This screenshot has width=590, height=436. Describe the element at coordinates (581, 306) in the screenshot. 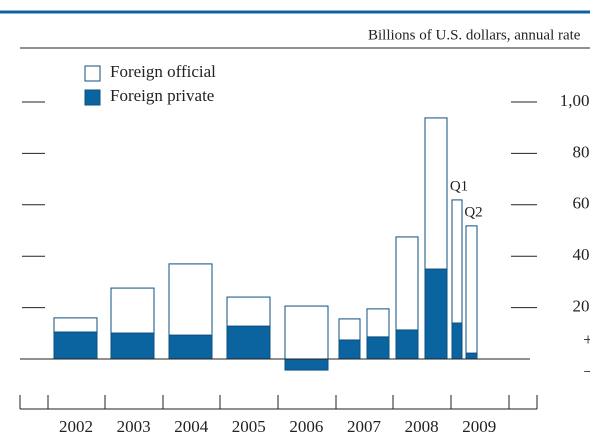

I see `y-tick-label: 200` at that location.